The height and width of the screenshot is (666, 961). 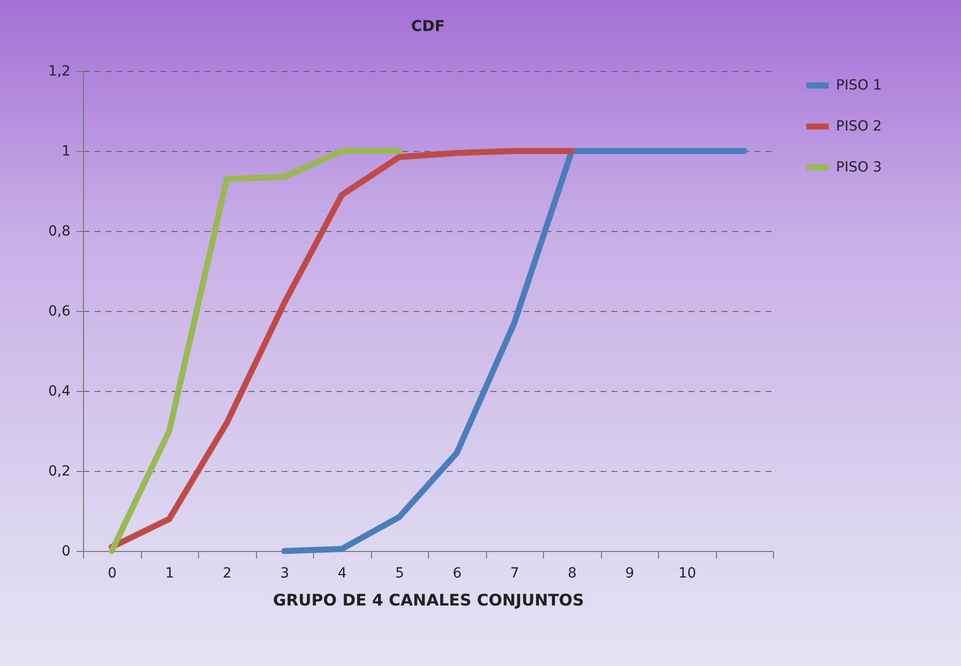 I want to click on y-tick-label: 0, so click(x=66, y=552).